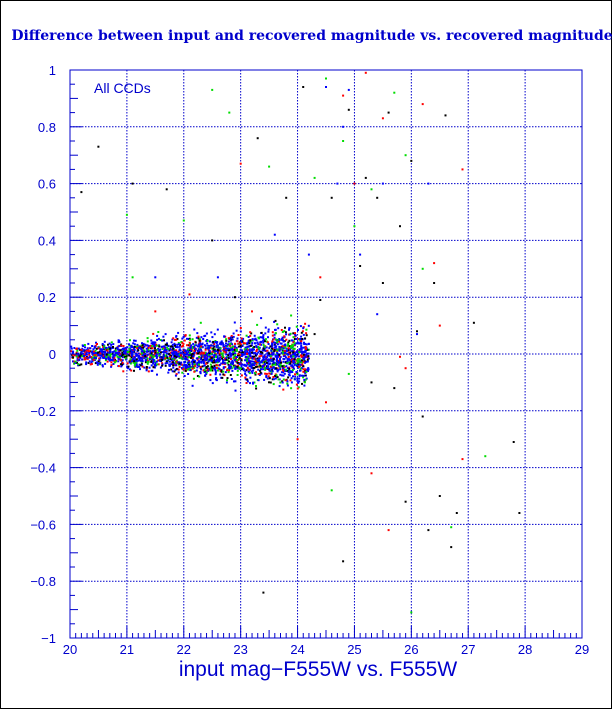 This screenshot has height=709, width=612. What do you see at coordinates (343, 95) in the screenshot?
I see `data-point-red` at bounding box center [343, 95].